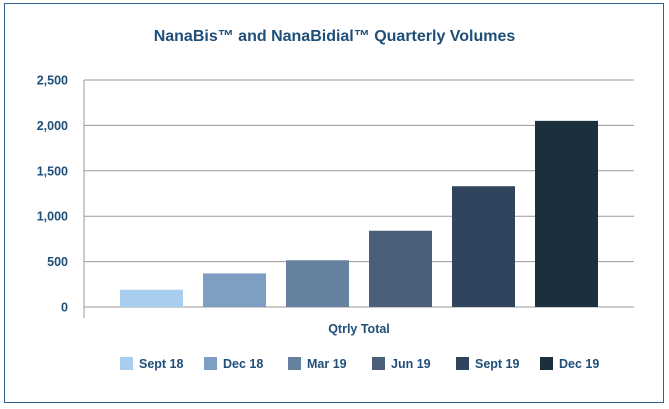  I want to click on x-category-label: Qtrly Total, so click(359, 329).